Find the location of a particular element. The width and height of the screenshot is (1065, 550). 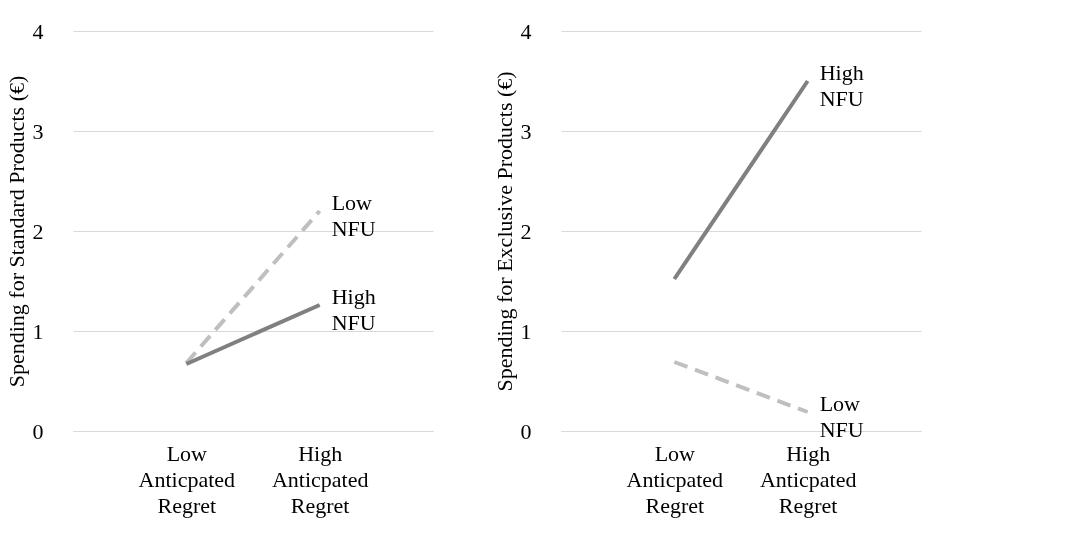

y-axis-title: Spending for Exclusive Products (€) is located at coordinates (504, 231).